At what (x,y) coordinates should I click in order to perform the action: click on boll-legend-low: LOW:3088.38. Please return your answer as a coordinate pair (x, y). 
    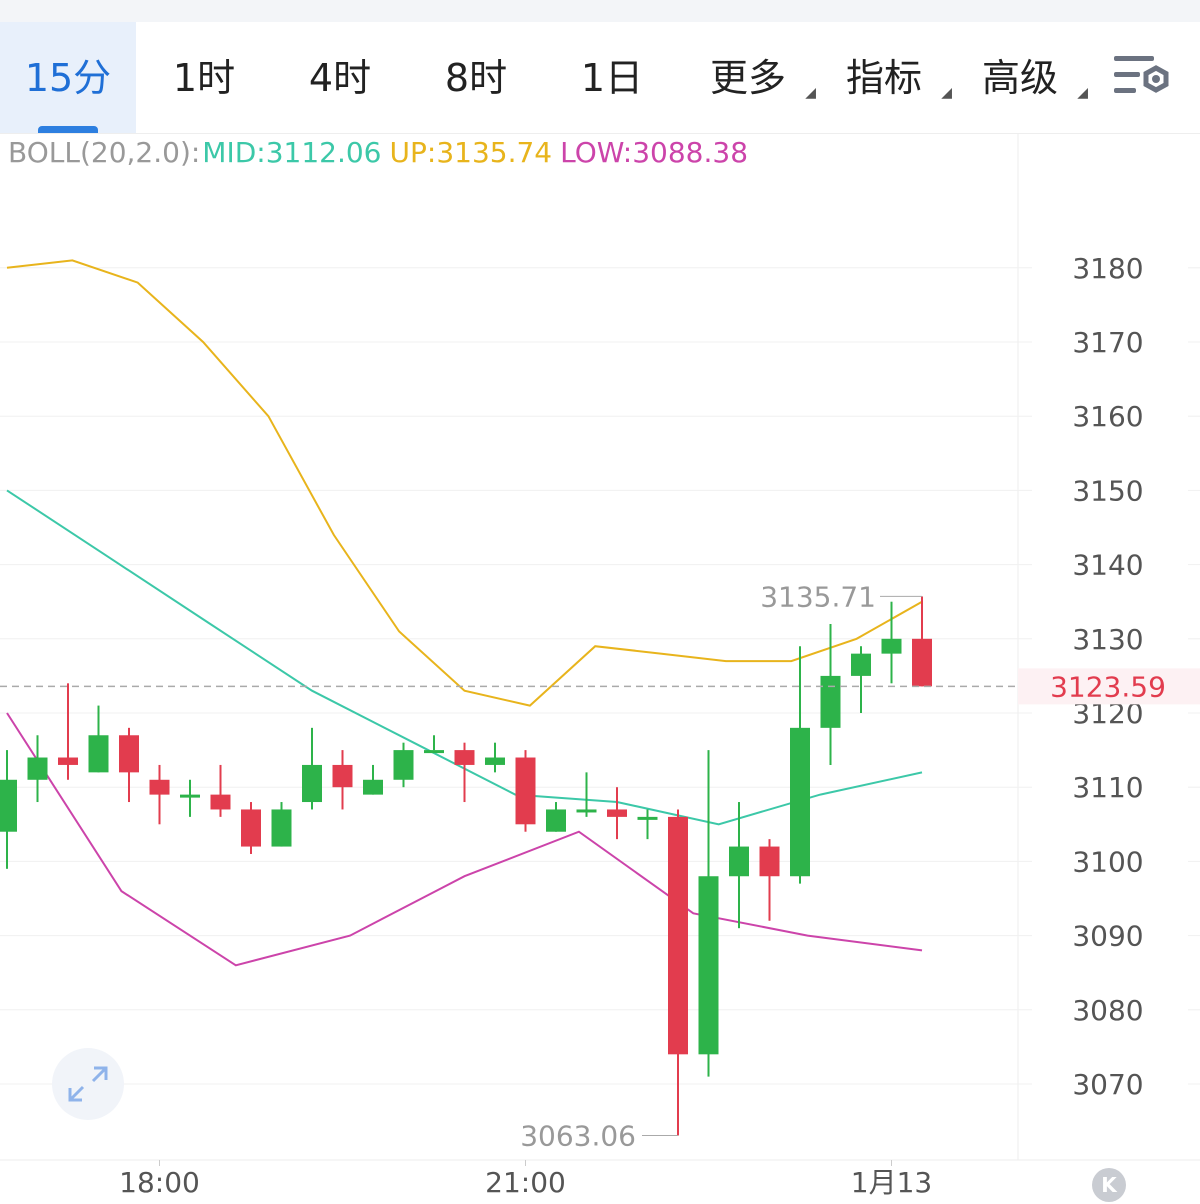
    Looking at the image, I should click on (654, 152).